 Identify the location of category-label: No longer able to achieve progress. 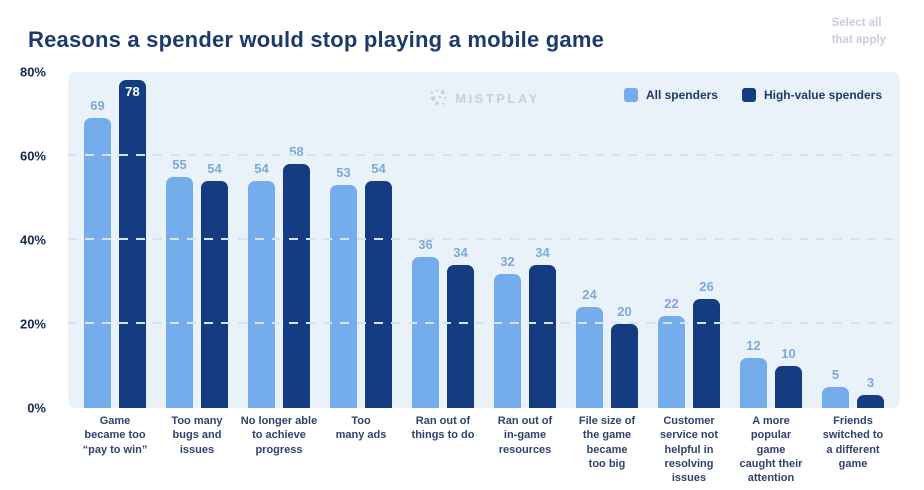
(279, 435).